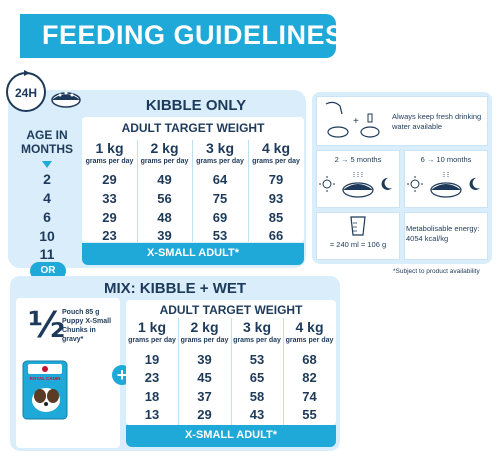 This screenshot has width=500, height=467. What do you see at coordinates (231, 310) in the screenshot?
I see `mix-subtitle: ADULT TARGET WEIGHT` at bounding box center [231, 310].